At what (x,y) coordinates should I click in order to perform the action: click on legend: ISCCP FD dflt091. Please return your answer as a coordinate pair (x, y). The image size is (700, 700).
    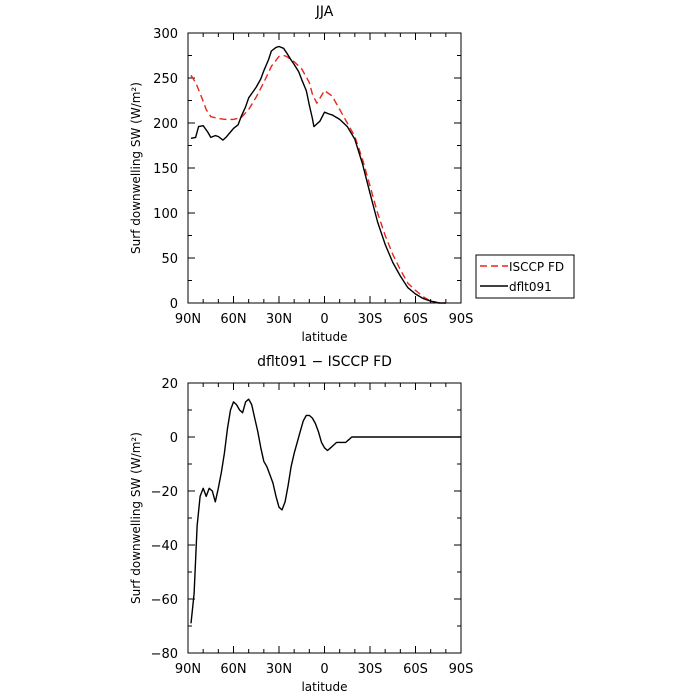
    Looking at the image, I should click on (525, 276).